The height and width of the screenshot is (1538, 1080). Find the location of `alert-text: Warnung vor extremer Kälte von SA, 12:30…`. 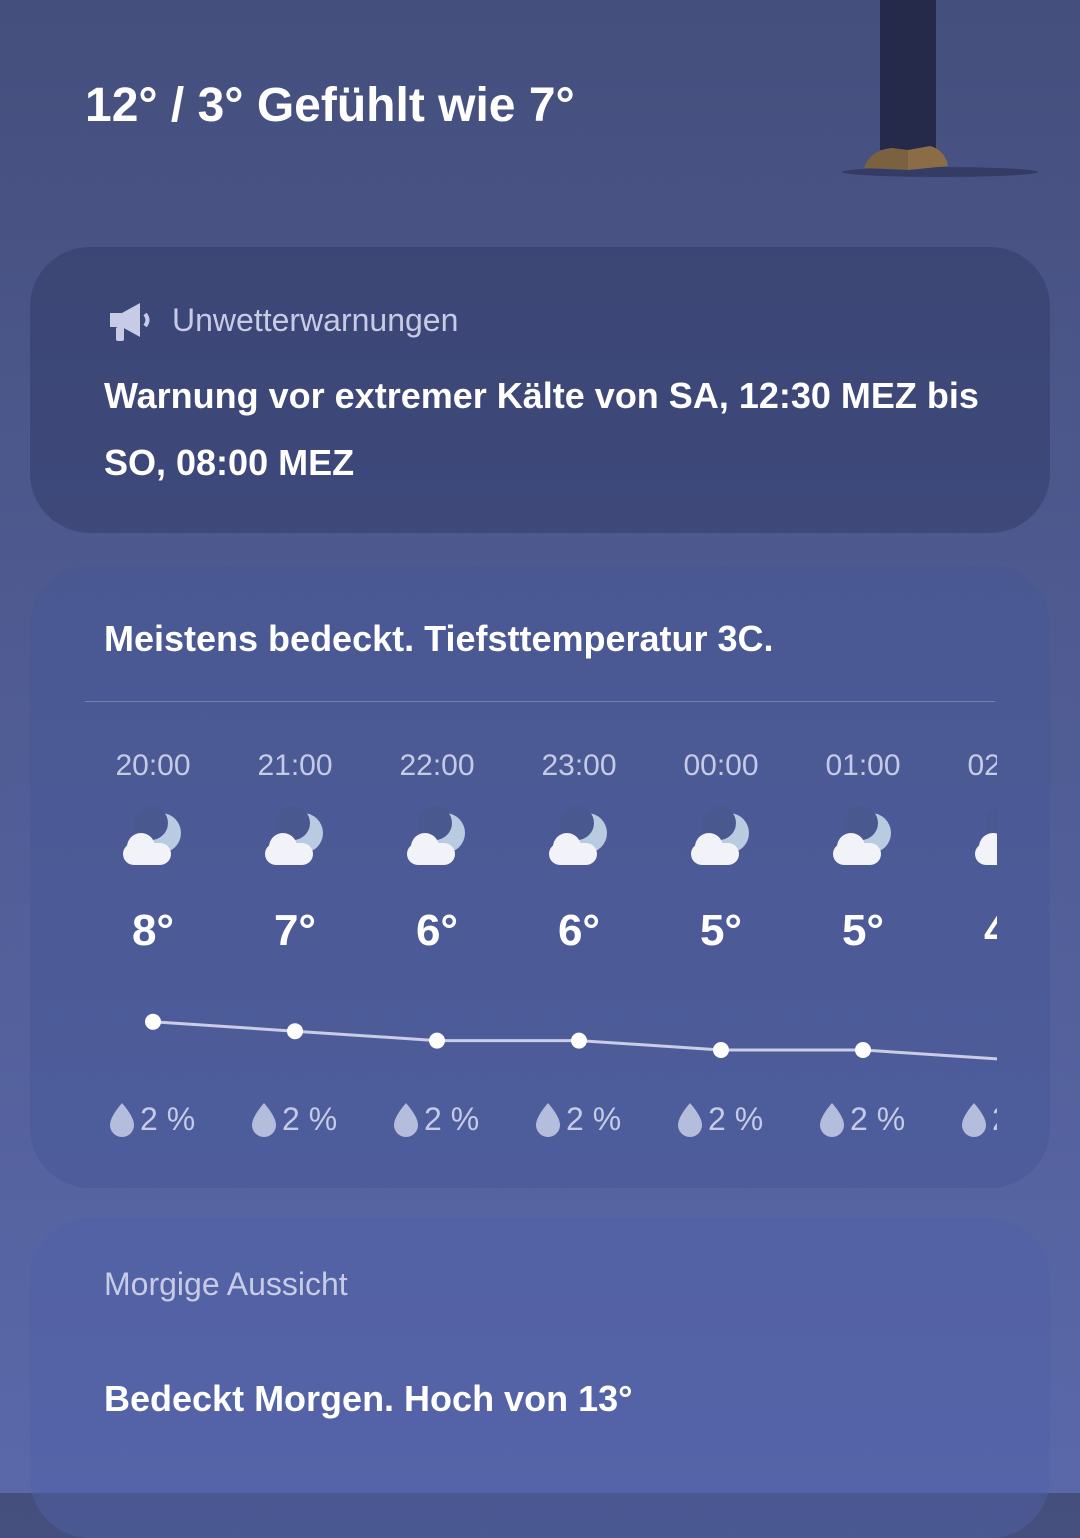

alert-text: Warnung vor extremer Kälte von SA, 12:30… is located at coordinates (541, 429).